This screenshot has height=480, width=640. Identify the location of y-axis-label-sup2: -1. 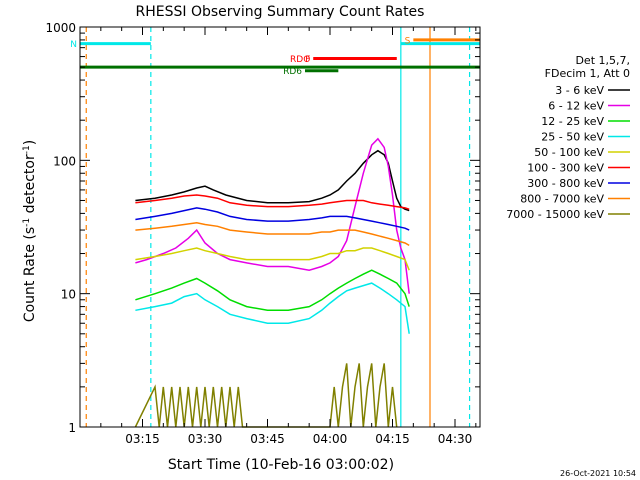
(27, 149).